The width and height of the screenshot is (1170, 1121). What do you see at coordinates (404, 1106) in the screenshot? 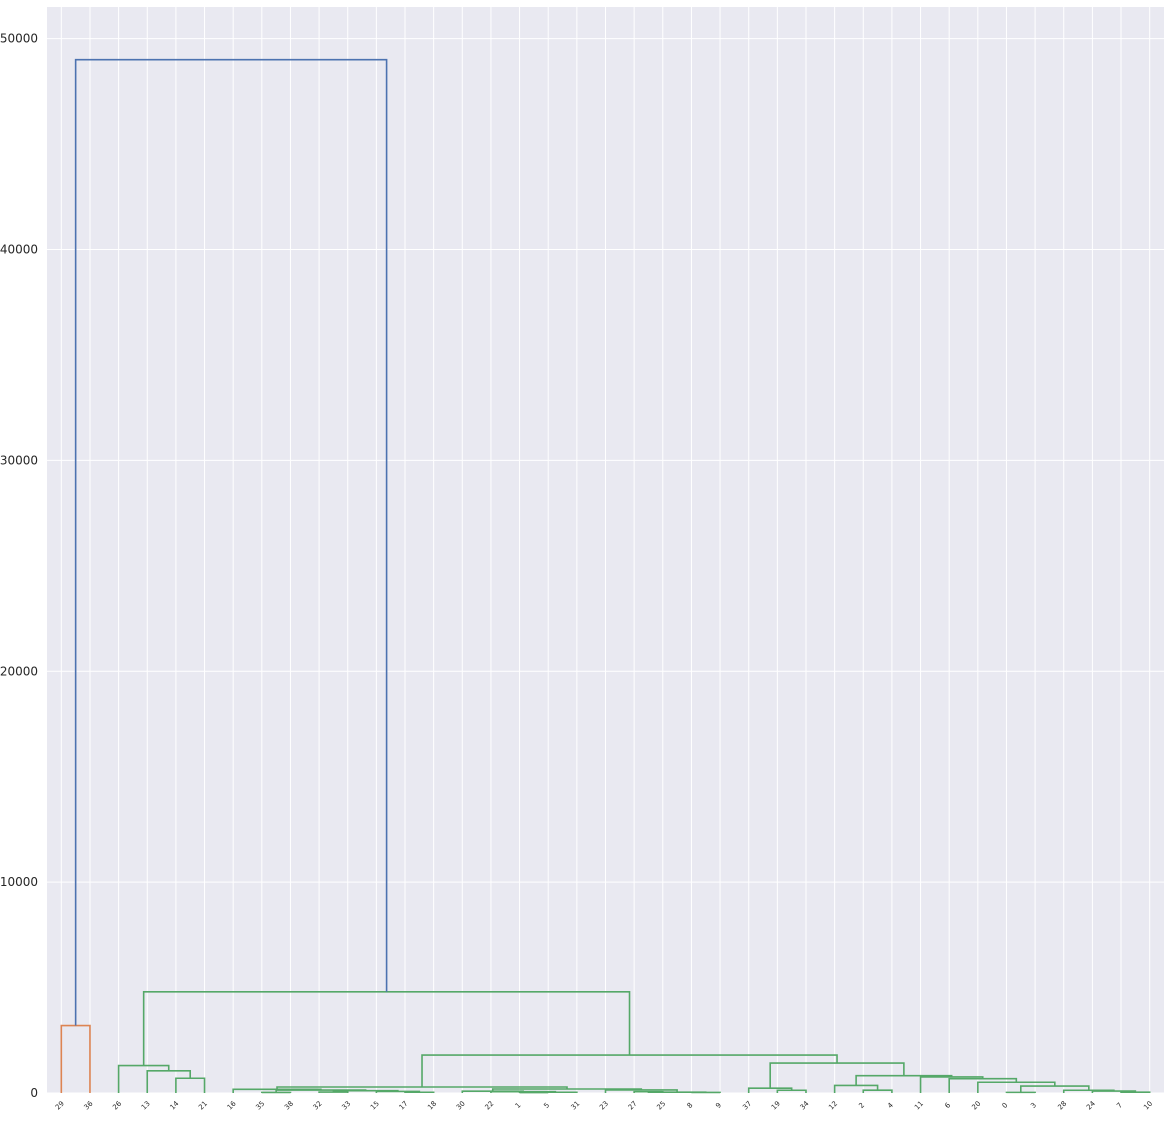
I see `x-tick-label: 17` at bounding box center [404, 1106].